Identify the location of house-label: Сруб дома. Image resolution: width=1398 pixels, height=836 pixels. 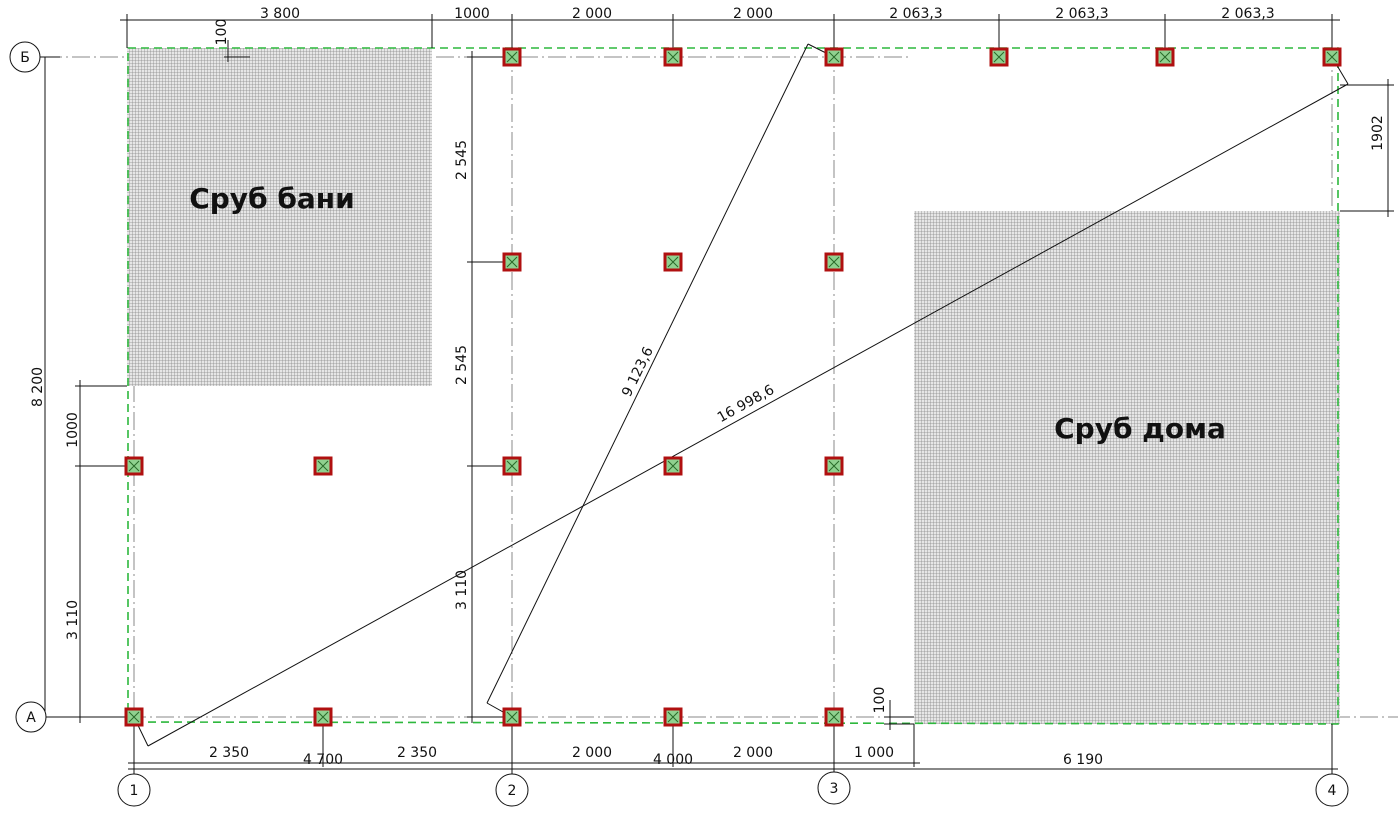
(1140, 428).